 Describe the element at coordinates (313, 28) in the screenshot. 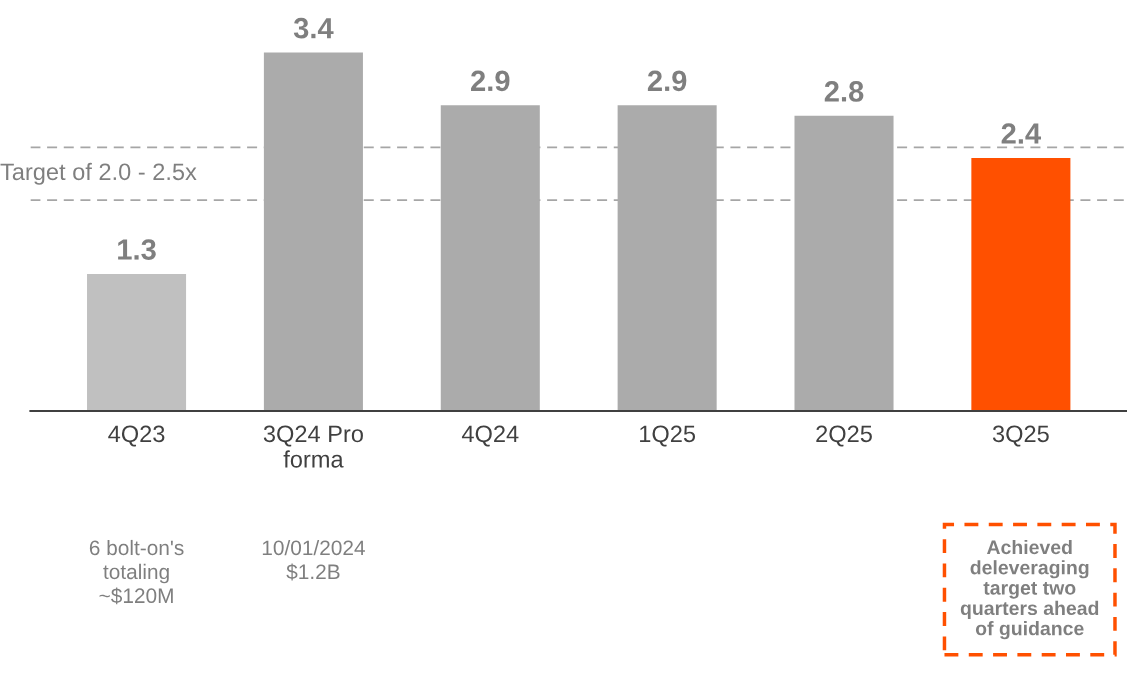

I see `data-label: 3.4` at that location.